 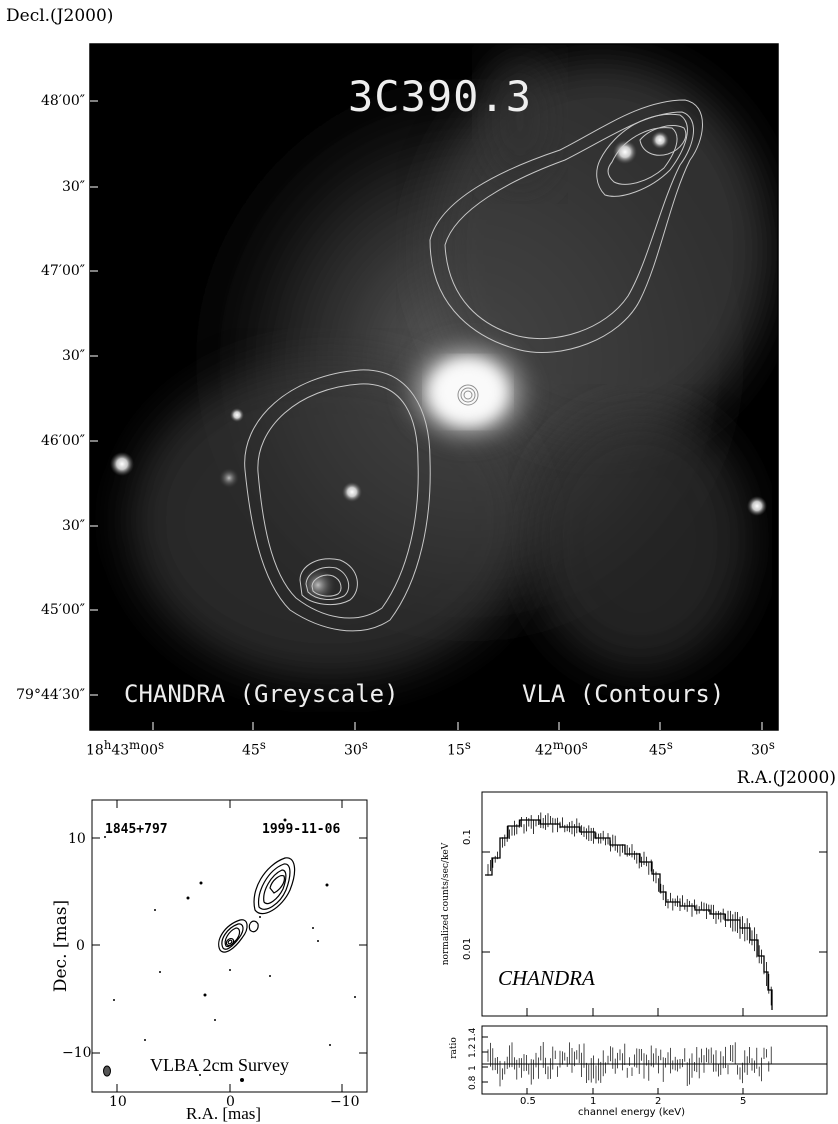 What do you see at coordinates (473, 1051) in the screenshot?
I see `ratio-tick: 1.2` at bounding box center [473, 1051].